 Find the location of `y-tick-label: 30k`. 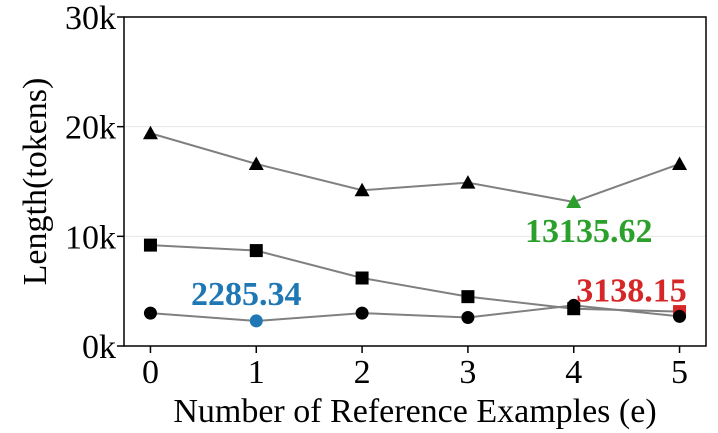

y-tick-label: 30k is located at coordinates (90, 18).